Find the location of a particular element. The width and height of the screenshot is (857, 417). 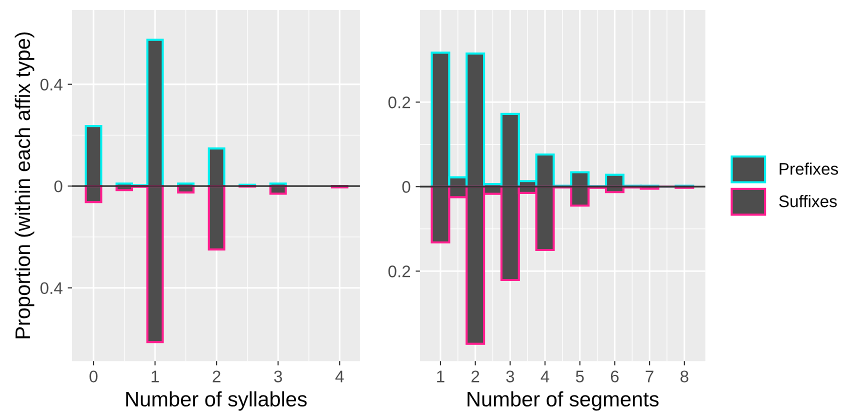

legend-label: Suffixes is located at coordinates (808, 201).